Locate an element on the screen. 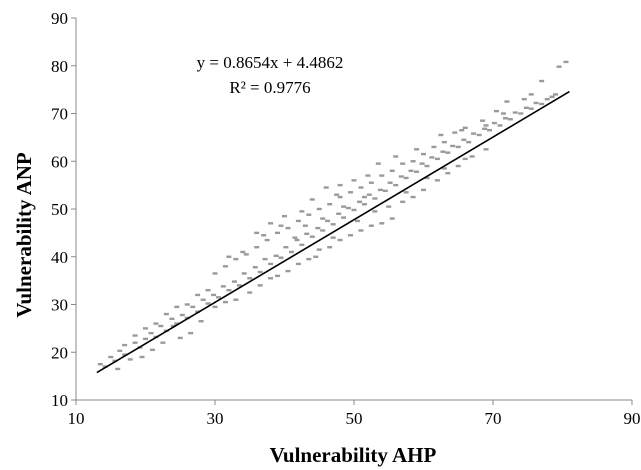 This screenshot has width=641, height=470. x-tick-label: 10 is located at coordinates (76, 418).